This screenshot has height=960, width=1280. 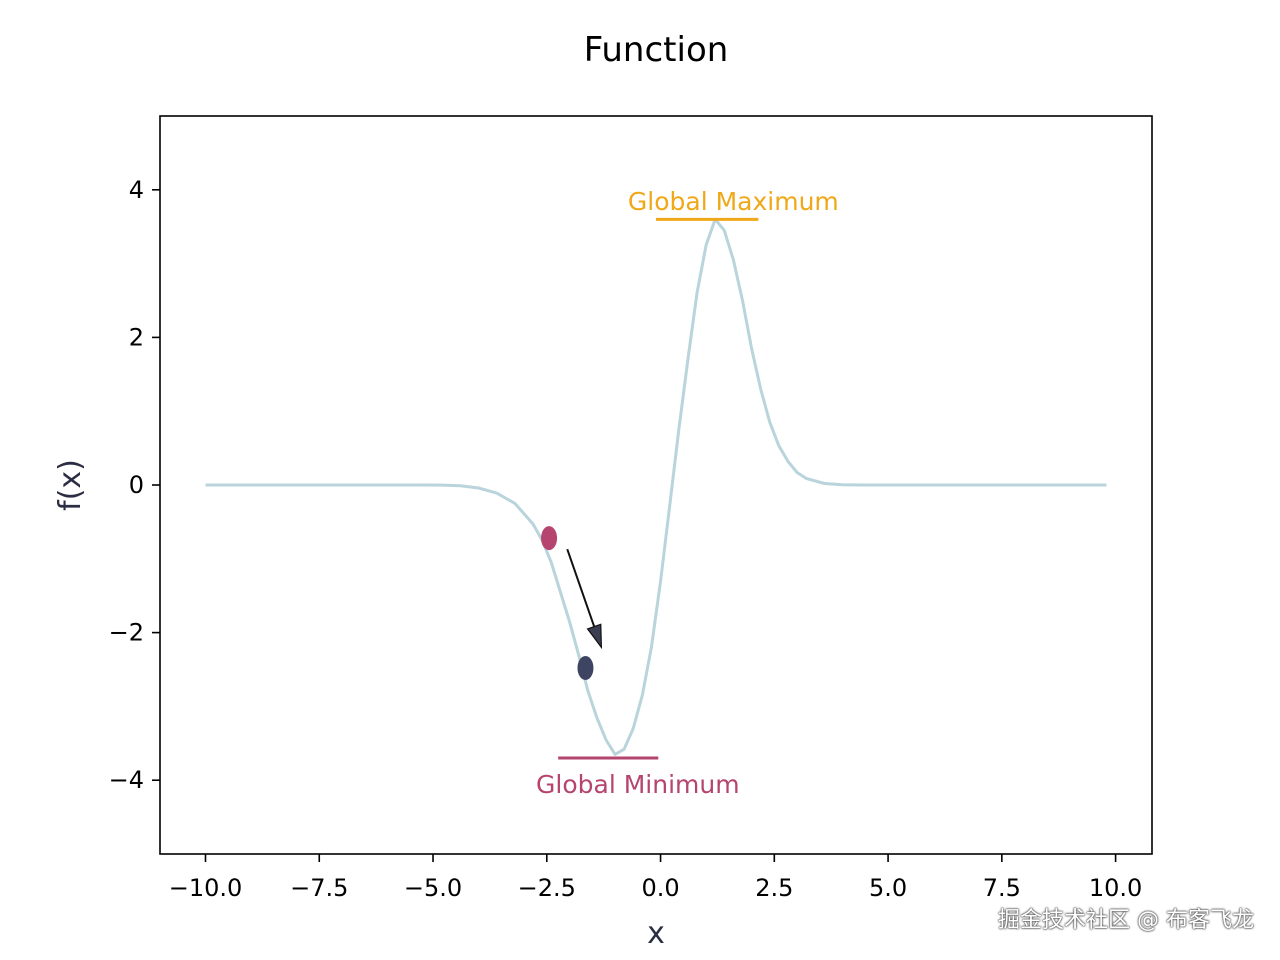 What do you see at coordinates (136, 337) in the screenshot?
I see `y-tick-label: 2` at bounding box center [136, 337].